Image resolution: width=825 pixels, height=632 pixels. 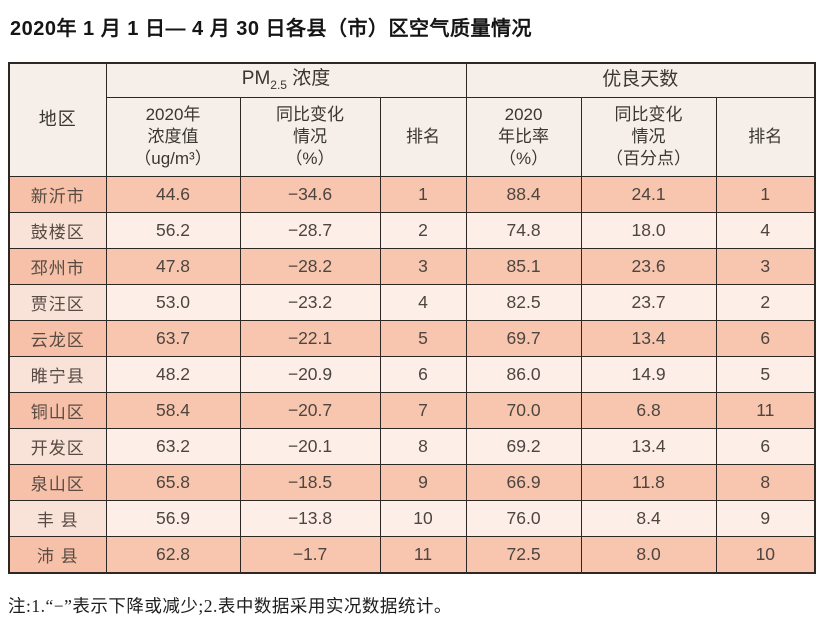 What do you see at coordinates (648, 230) in the screenshot?
I see `good-change-cell: 18.0` at bounding box center [648, 230].